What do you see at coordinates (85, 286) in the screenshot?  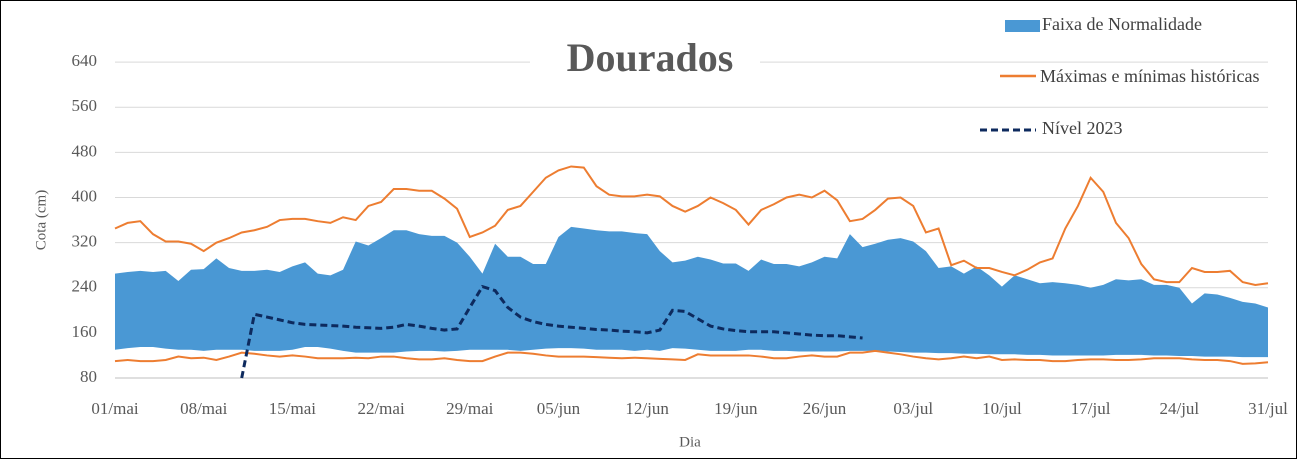 I see `y-tick-label: 240` at bounding box center [85, 286].